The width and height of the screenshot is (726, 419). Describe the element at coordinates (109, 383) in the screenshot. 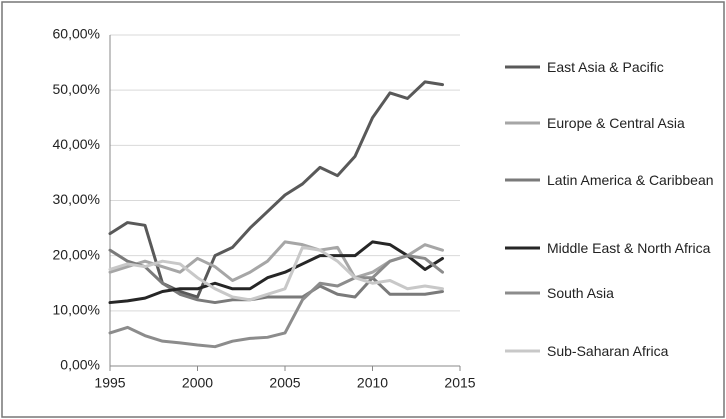

I see `x-tick-label: 1995` at that location.